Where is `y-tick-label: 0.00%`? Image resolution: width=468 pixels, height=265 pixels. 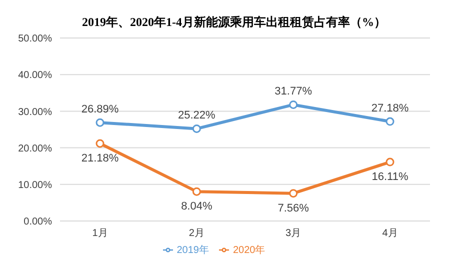
y-tick-label: 0.00% is located at coordinates (38, 222).